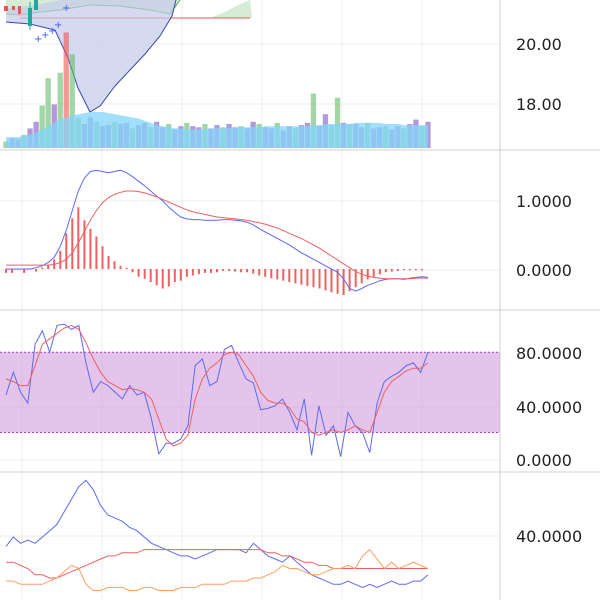  What do you see at coordinates (549, 407) in the screenshot?
I see `stochastic-tick-label: 40.0000` at bounding box center [549, 407].